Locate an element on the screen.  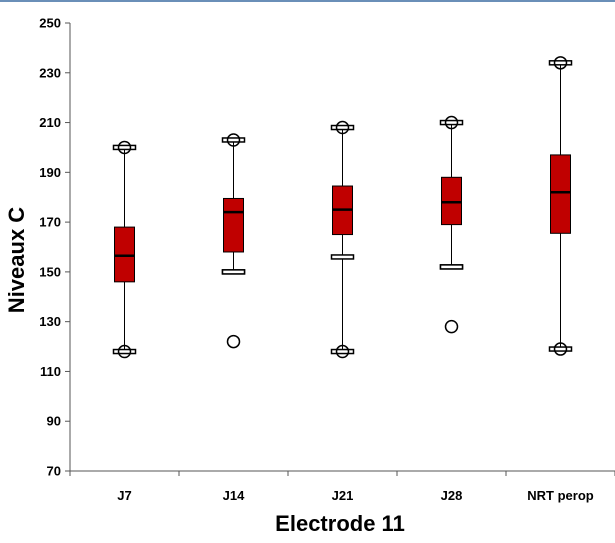
x-tick-label: J7 is located at coordinates (124, 495).